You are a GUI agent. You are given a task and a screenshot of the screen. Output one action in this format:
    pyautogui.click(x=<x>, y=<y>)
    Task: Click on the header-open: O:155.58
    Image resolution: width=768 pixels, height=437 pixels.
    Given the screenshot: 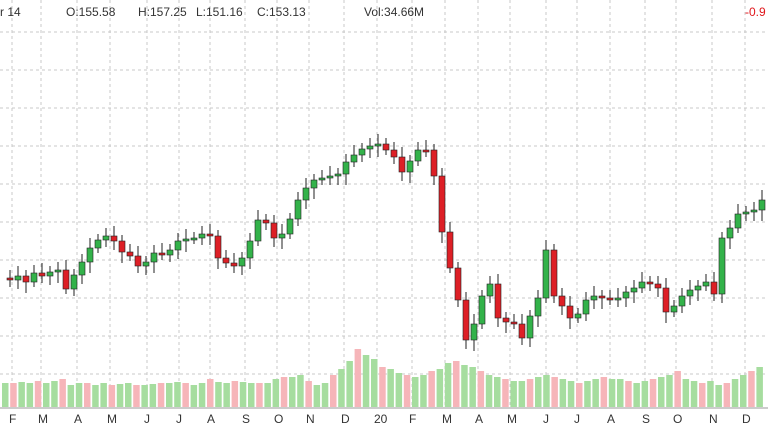 What is the action you would take?
    pyautogui.click(x=91, y=12)
    